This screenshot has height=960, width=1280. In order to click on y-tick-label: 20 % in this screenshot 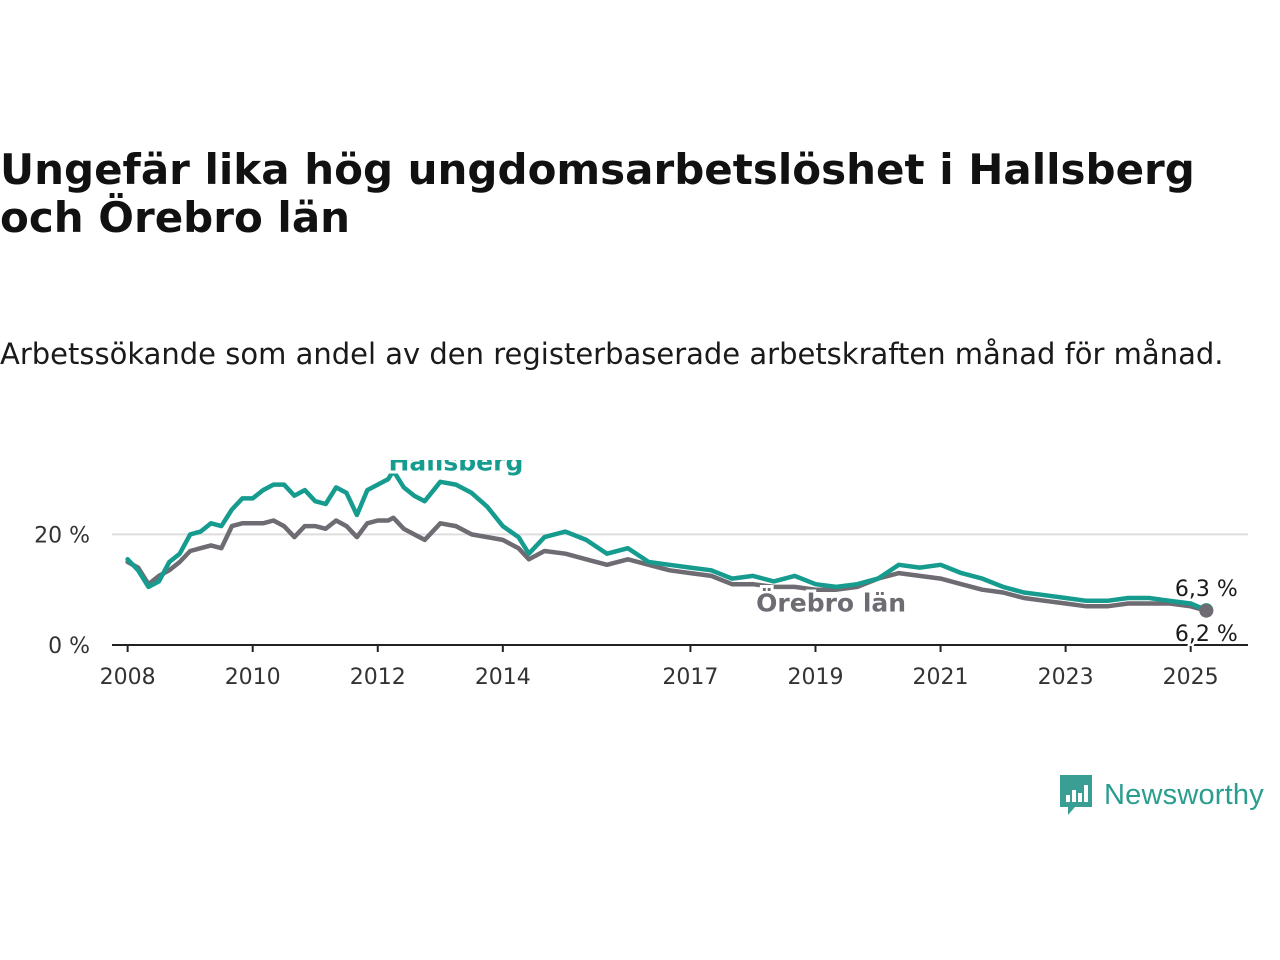, I will do `click(62, 535)`.